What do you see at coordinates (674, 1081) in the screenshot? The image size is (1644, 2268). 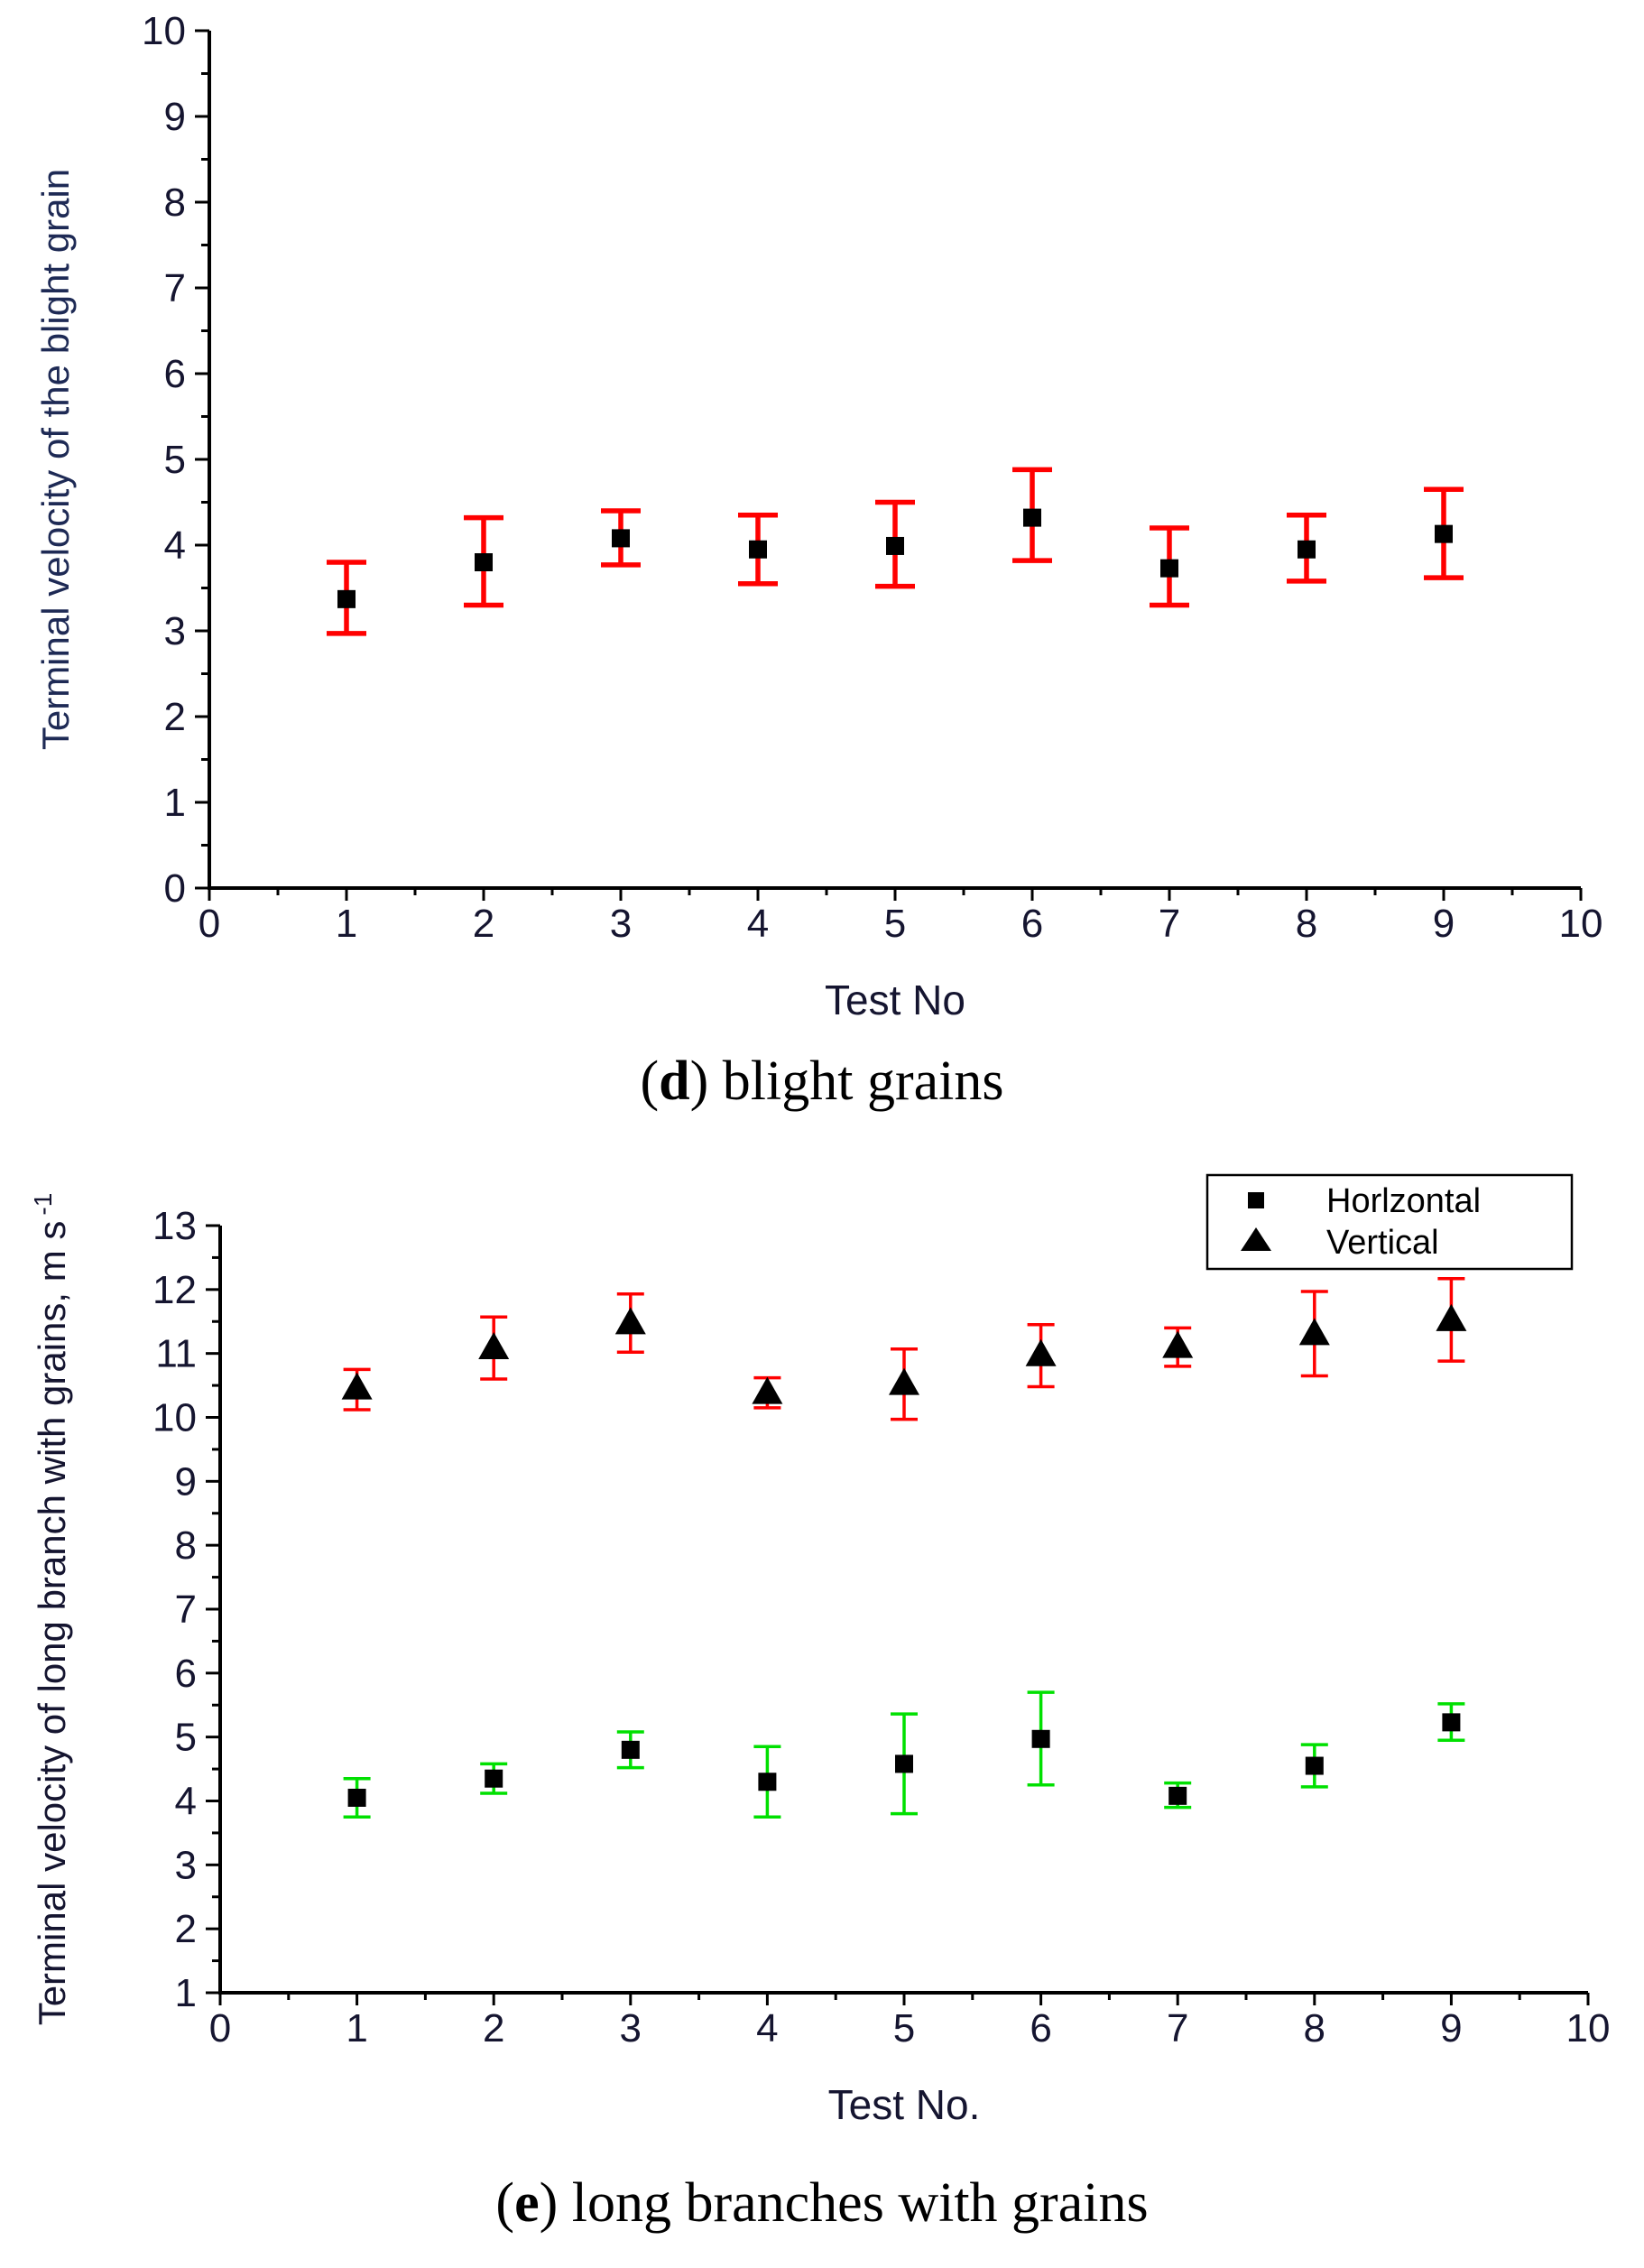 I see `caption-letter: d` at bounding box center [674, 1081].